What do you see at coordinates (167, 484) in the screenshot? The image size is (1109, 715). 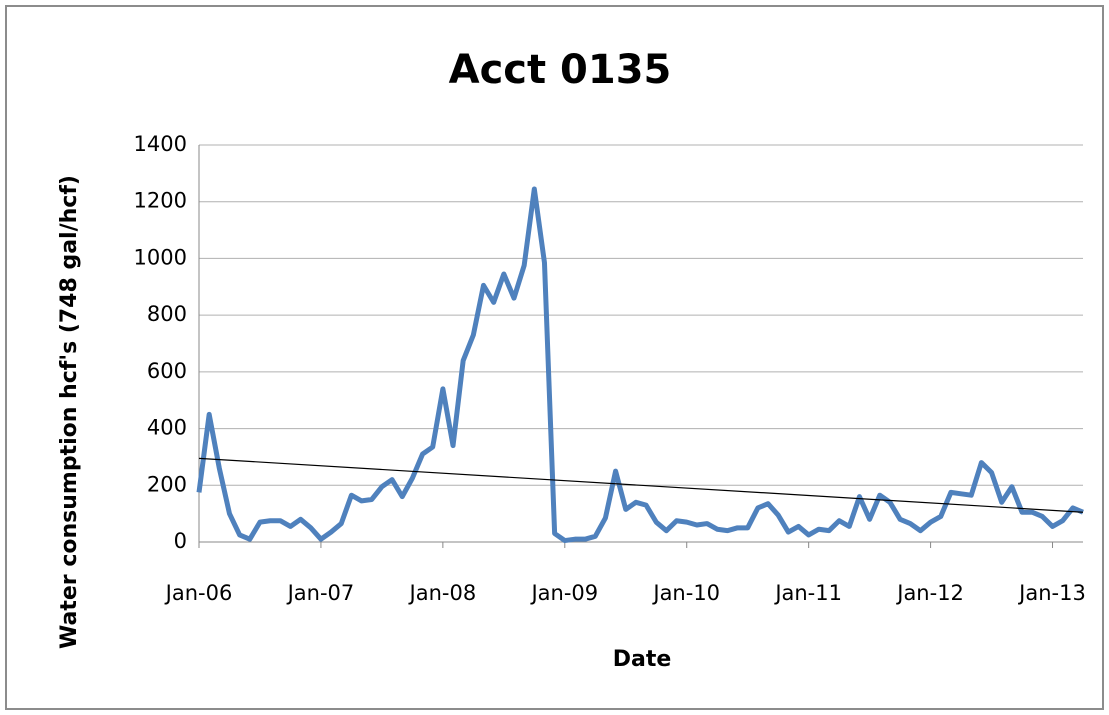 I see `y-tick-label: 200` at bounding box center [167, 484].